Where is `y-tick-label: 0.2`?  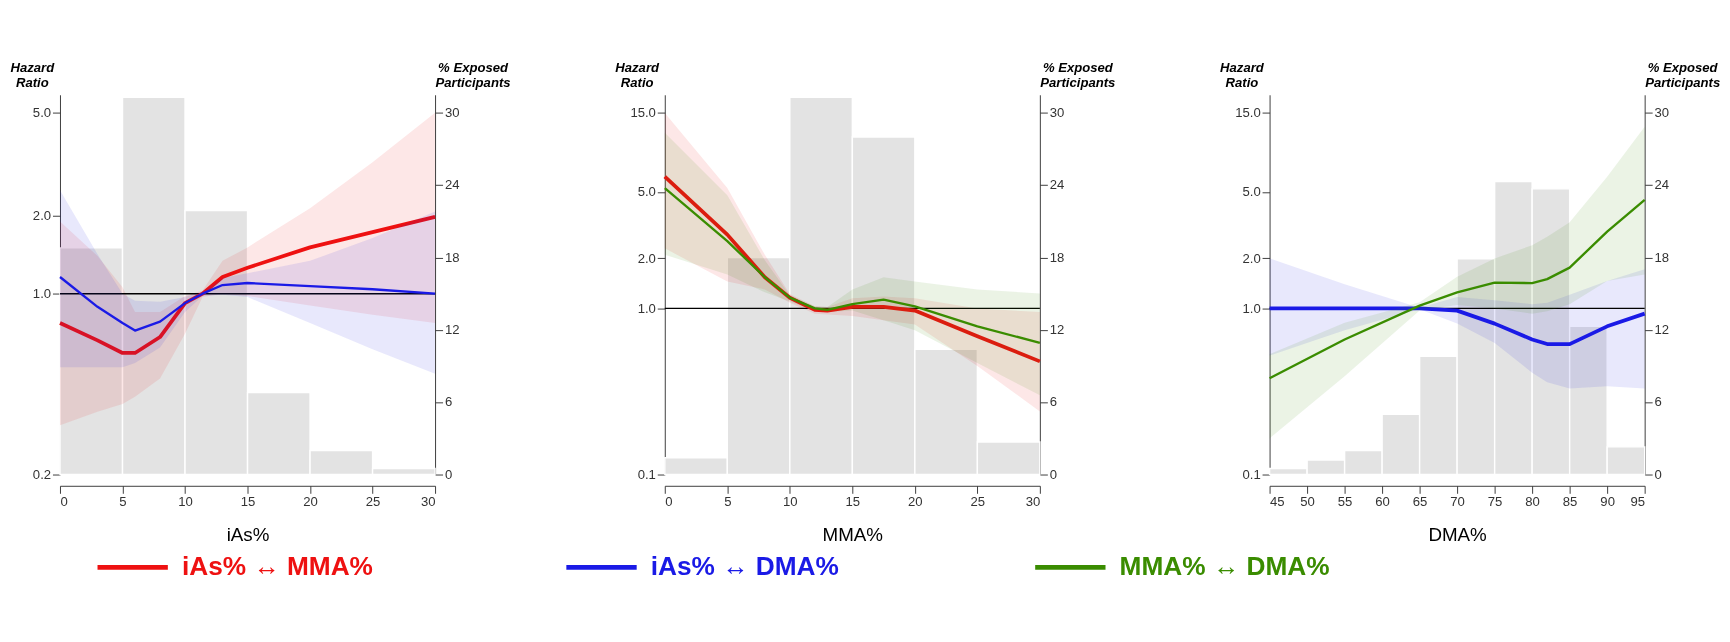 y-tick-label: 0.2 is located at coordinates (42, 474).